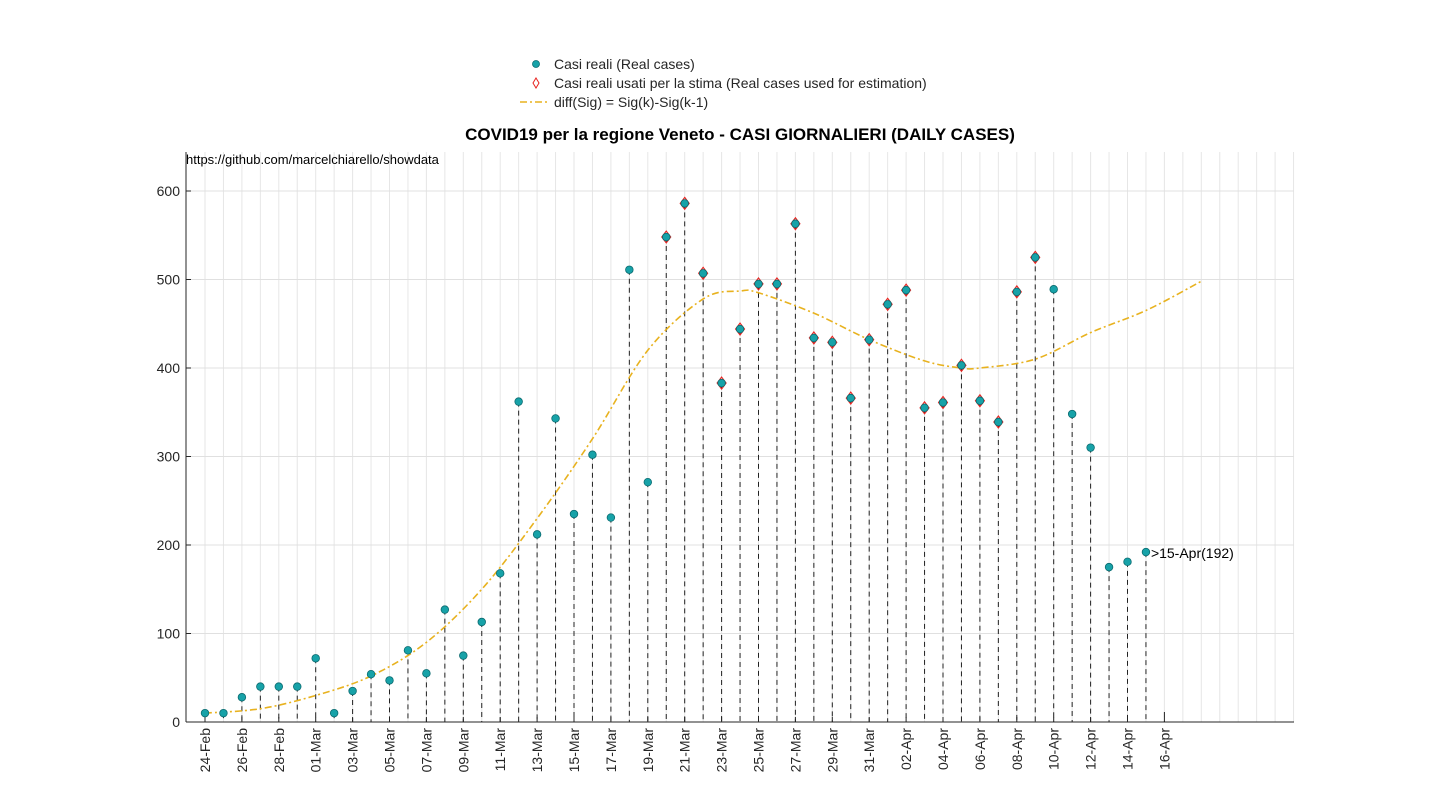 Image resolution: width=1430 pixels, height=800 pixels. I want to click on x-tick-label: 27-Mar, so click(795, 750).